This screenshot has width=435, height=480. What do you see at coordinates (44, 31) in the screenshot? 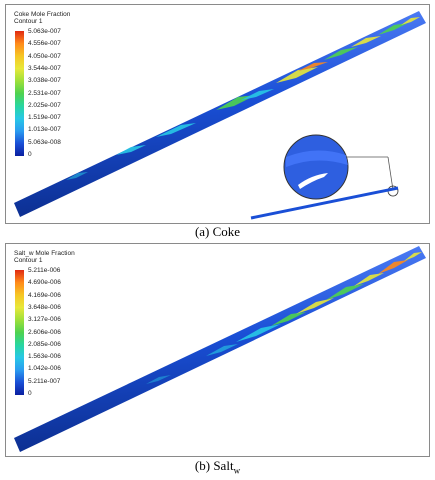
I see `coke-legend-tick: 5.063e-007` at bounding box center [44, 31].